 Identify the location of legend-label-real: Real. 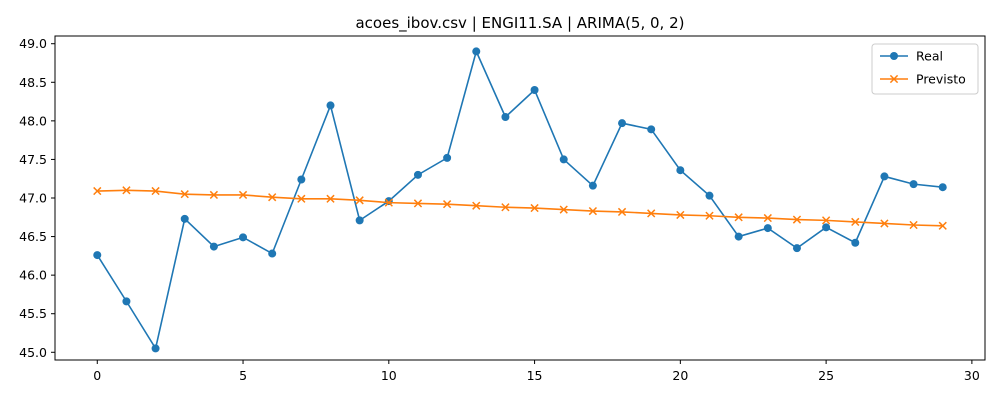
(929, 56).